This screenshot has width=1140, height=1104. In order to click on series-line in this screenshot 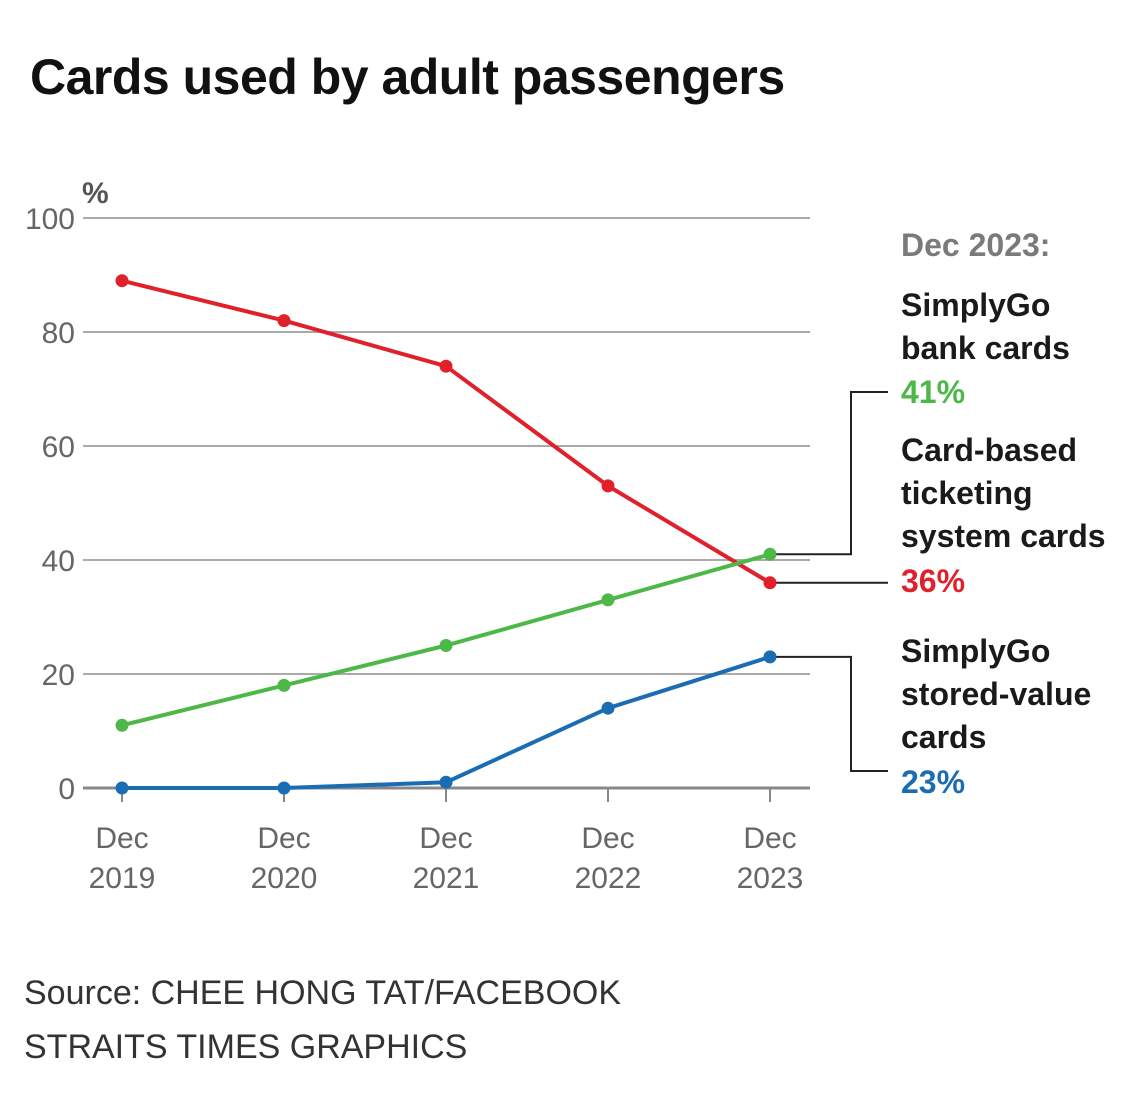, I will do `click(446, 722)`.